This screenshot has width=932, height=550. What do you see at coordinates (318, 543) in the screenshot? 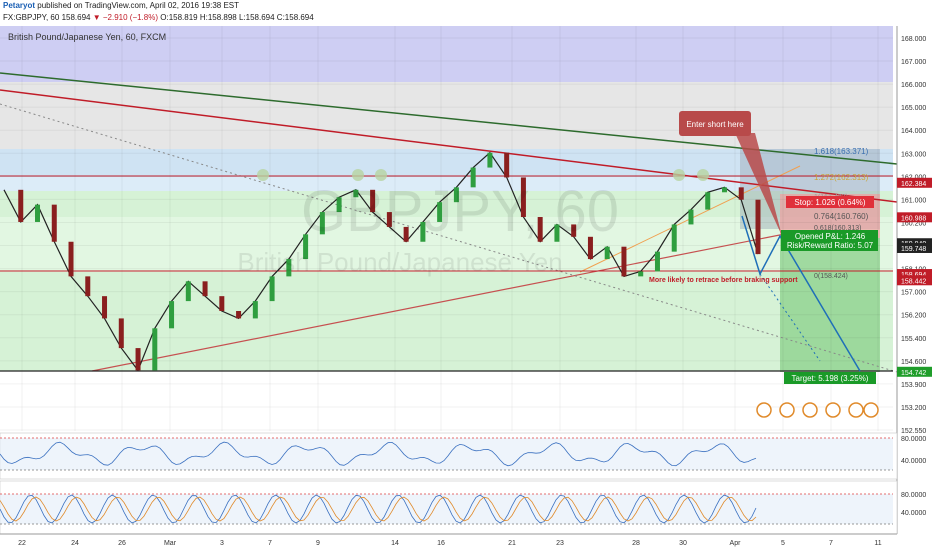
I see `time-tick-label: 9` at bounding box center [318, 543].